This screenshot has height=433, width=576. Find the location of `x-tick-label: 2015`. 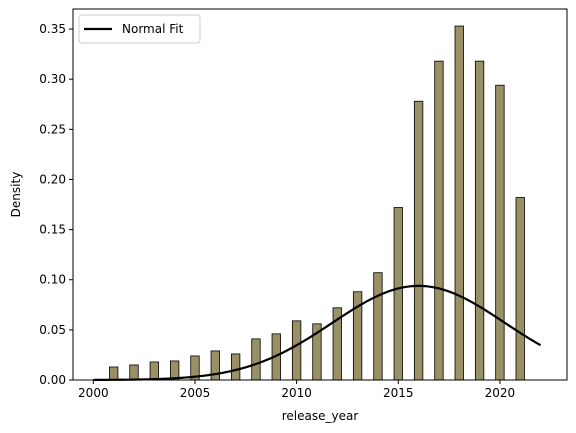

x-tick-label: 2015 is located at coordinates (398, 393).